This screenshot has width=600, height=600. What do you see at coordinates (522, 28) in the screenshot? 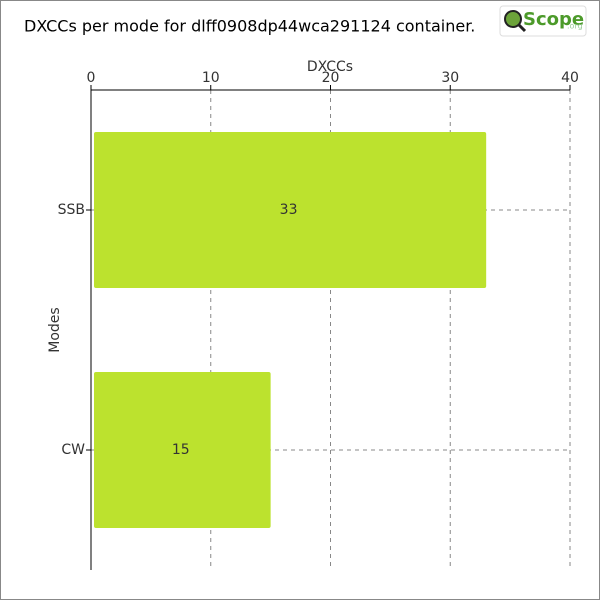
I see `logo-icon-handle` at bounding box center [522, 28].